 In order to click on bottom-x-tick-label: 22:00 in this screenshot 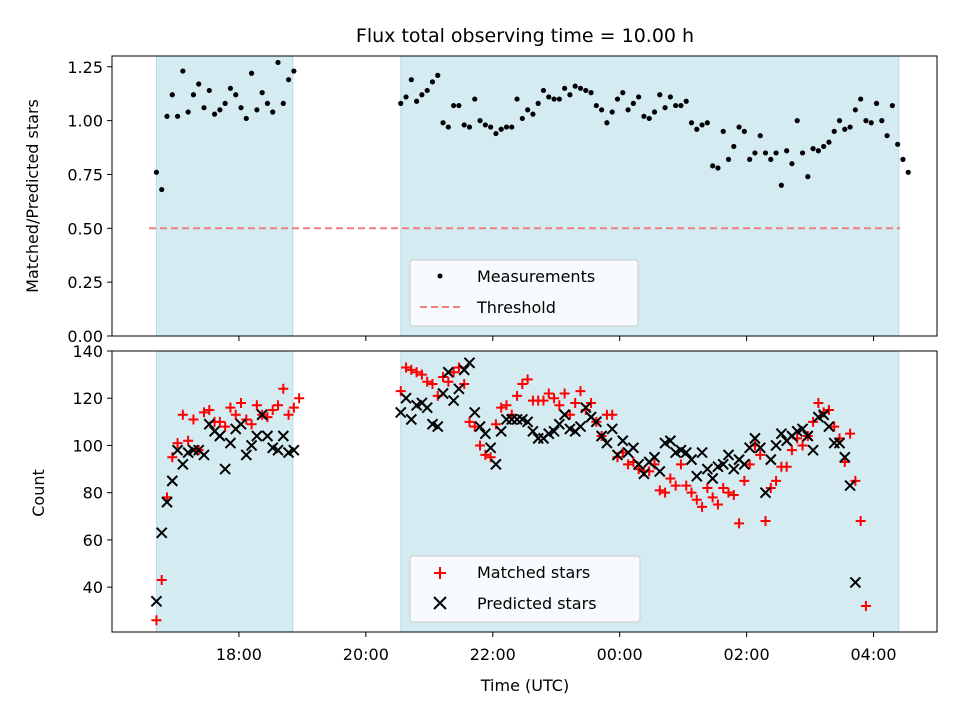, I will do `click(493, 654)`.